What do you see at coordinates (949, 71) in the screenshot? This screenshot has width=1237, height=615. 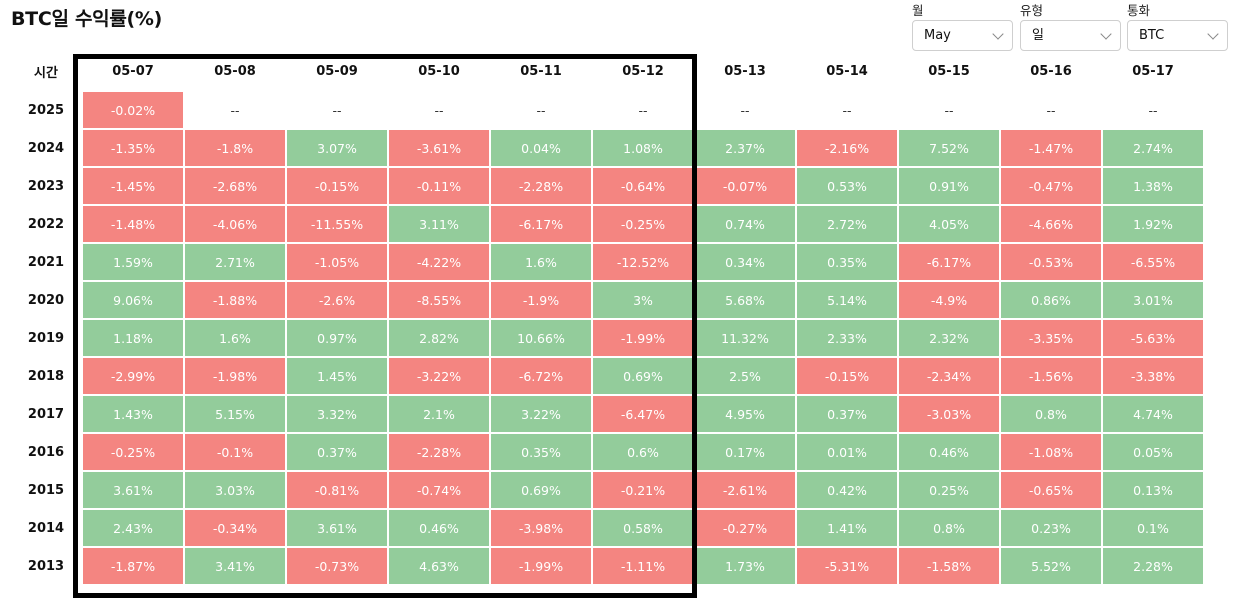 I see `date-column-header: 05-15` at bounding box center [949, 71].